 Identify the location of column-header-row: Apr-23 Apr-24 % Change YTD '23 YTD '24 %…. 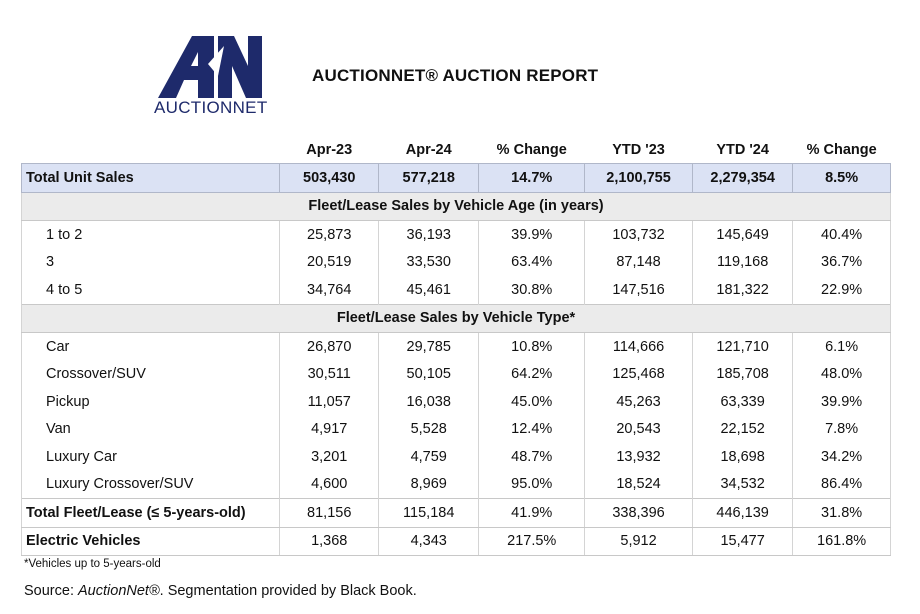
(456, 150).